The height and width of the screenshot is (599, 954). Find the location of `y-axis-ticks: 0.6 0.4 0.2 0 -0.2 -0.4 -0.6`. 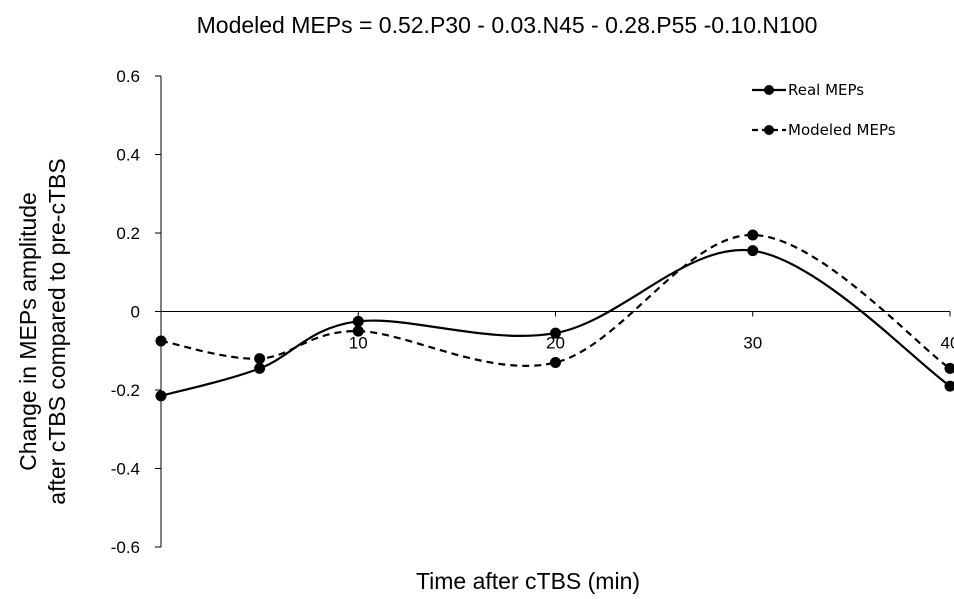

y-axis-ticks: 0.6 0.4 0.2 0 -0.2 -0.4 -0.6 is located at coordinates (136, 312).